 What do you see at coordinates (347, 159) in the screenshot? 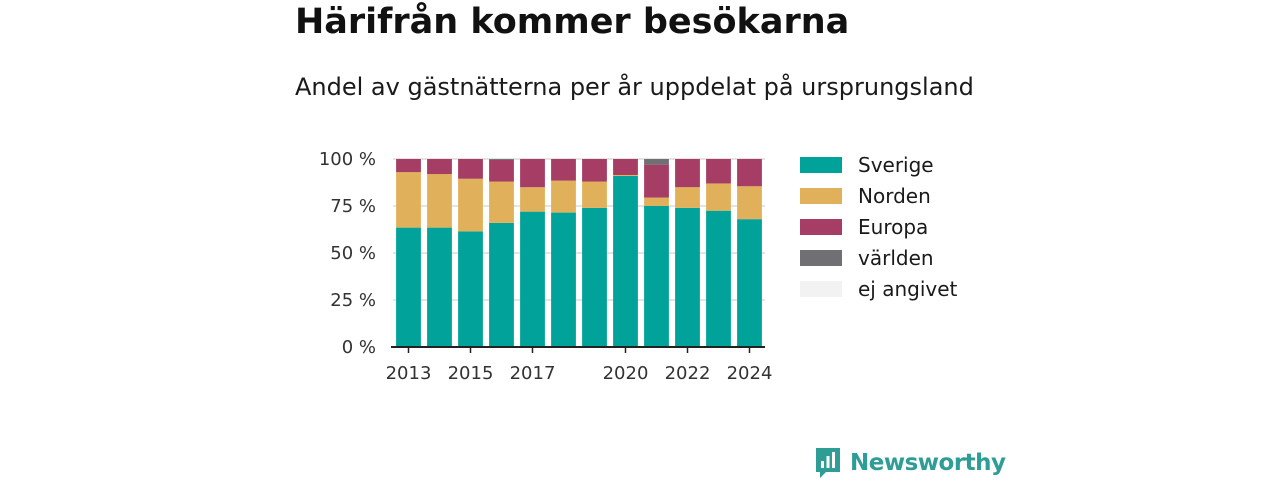
I see `y-tick-label: 100 %` at bounding box center [347, 159].